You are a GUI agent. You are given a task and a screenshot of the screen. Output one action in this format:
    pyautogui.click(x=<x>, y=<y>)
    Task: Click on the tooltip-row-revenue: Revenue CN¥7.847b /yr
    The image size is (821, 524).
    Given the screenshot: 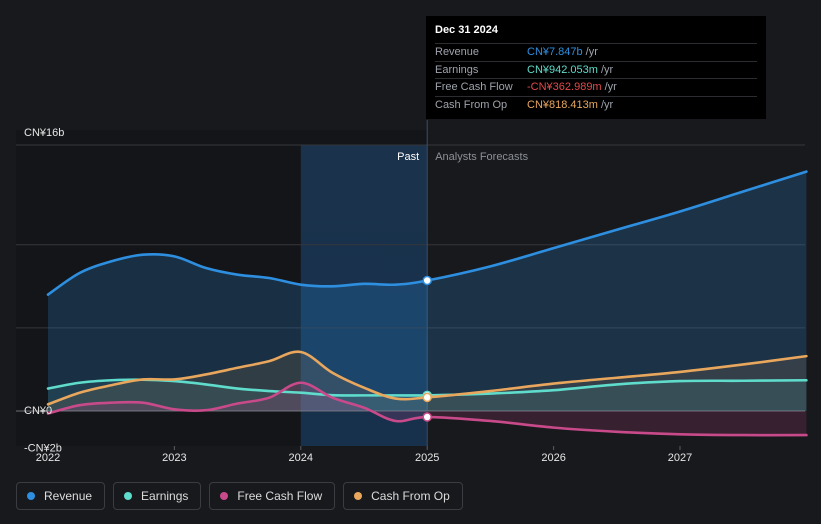 What is the action you would take?
    pyautogui.click(x=596, y=52)
    